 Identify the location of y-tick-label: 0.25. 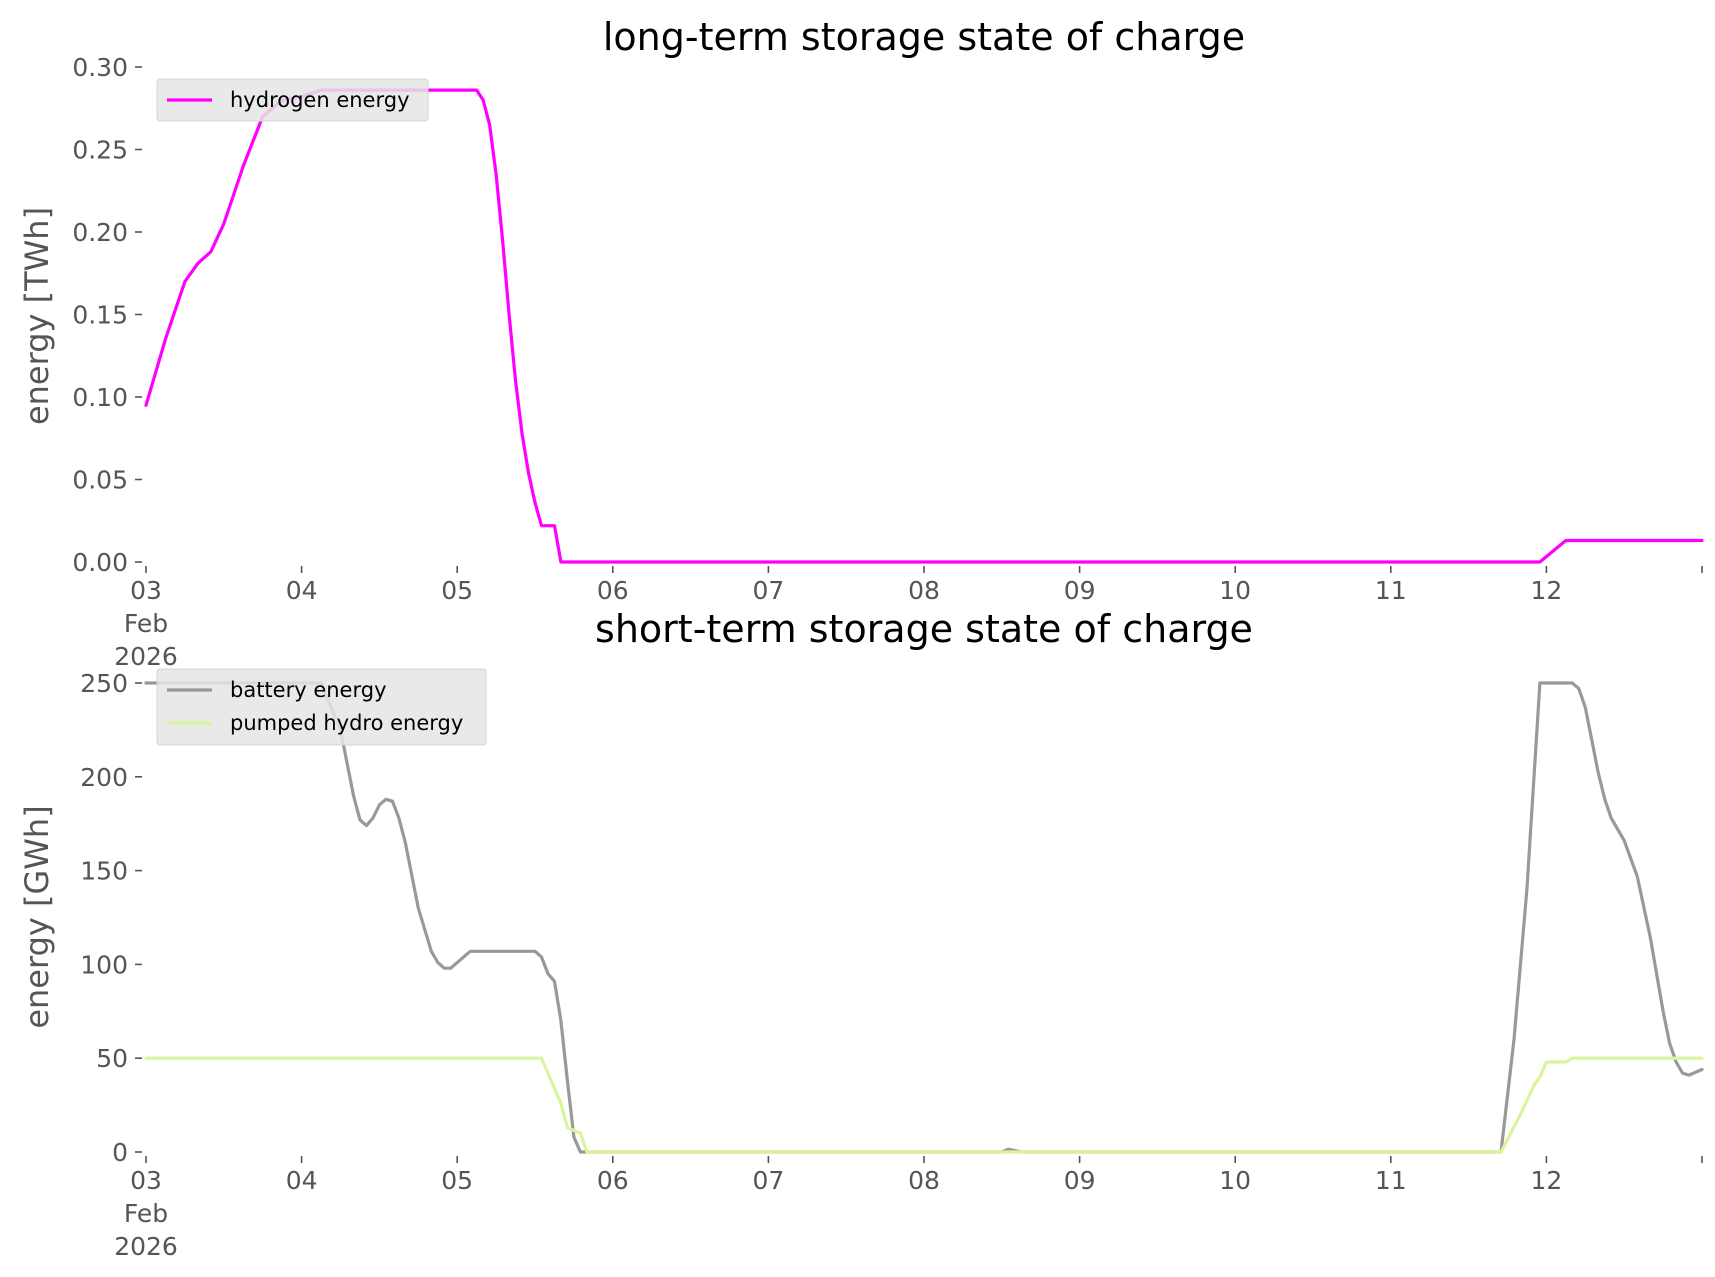
(100, 150).